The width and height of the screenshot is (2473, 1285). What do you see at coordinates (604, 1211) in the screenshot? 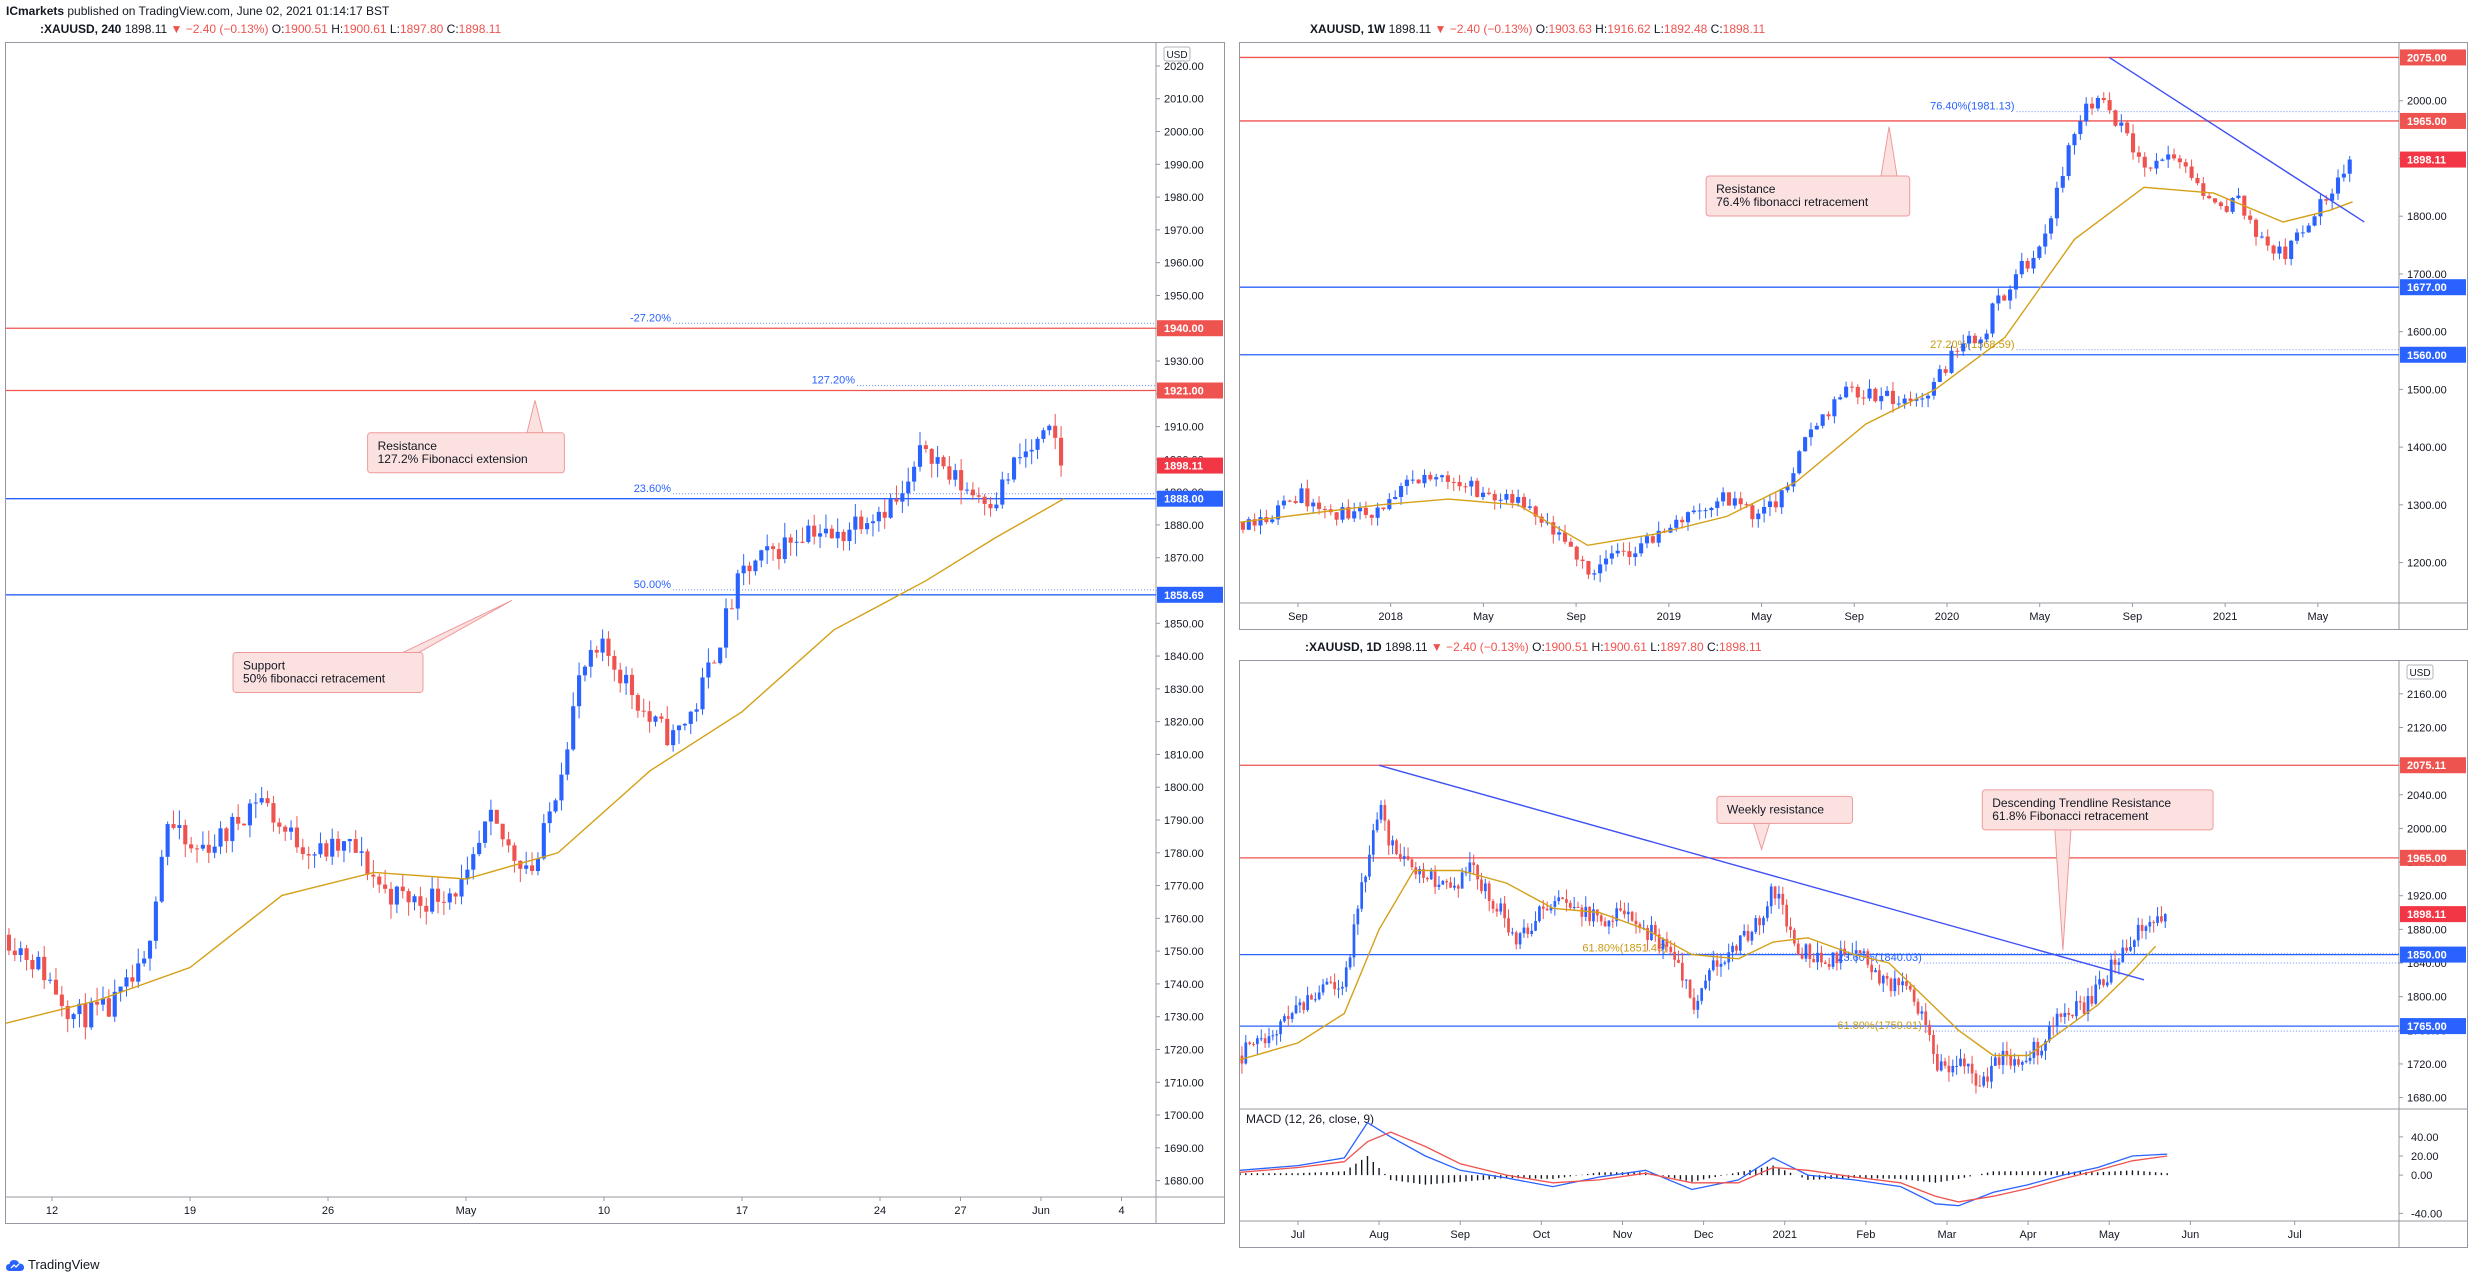
I see `x-tick-label: 10` at bounding box center [604, 1211].